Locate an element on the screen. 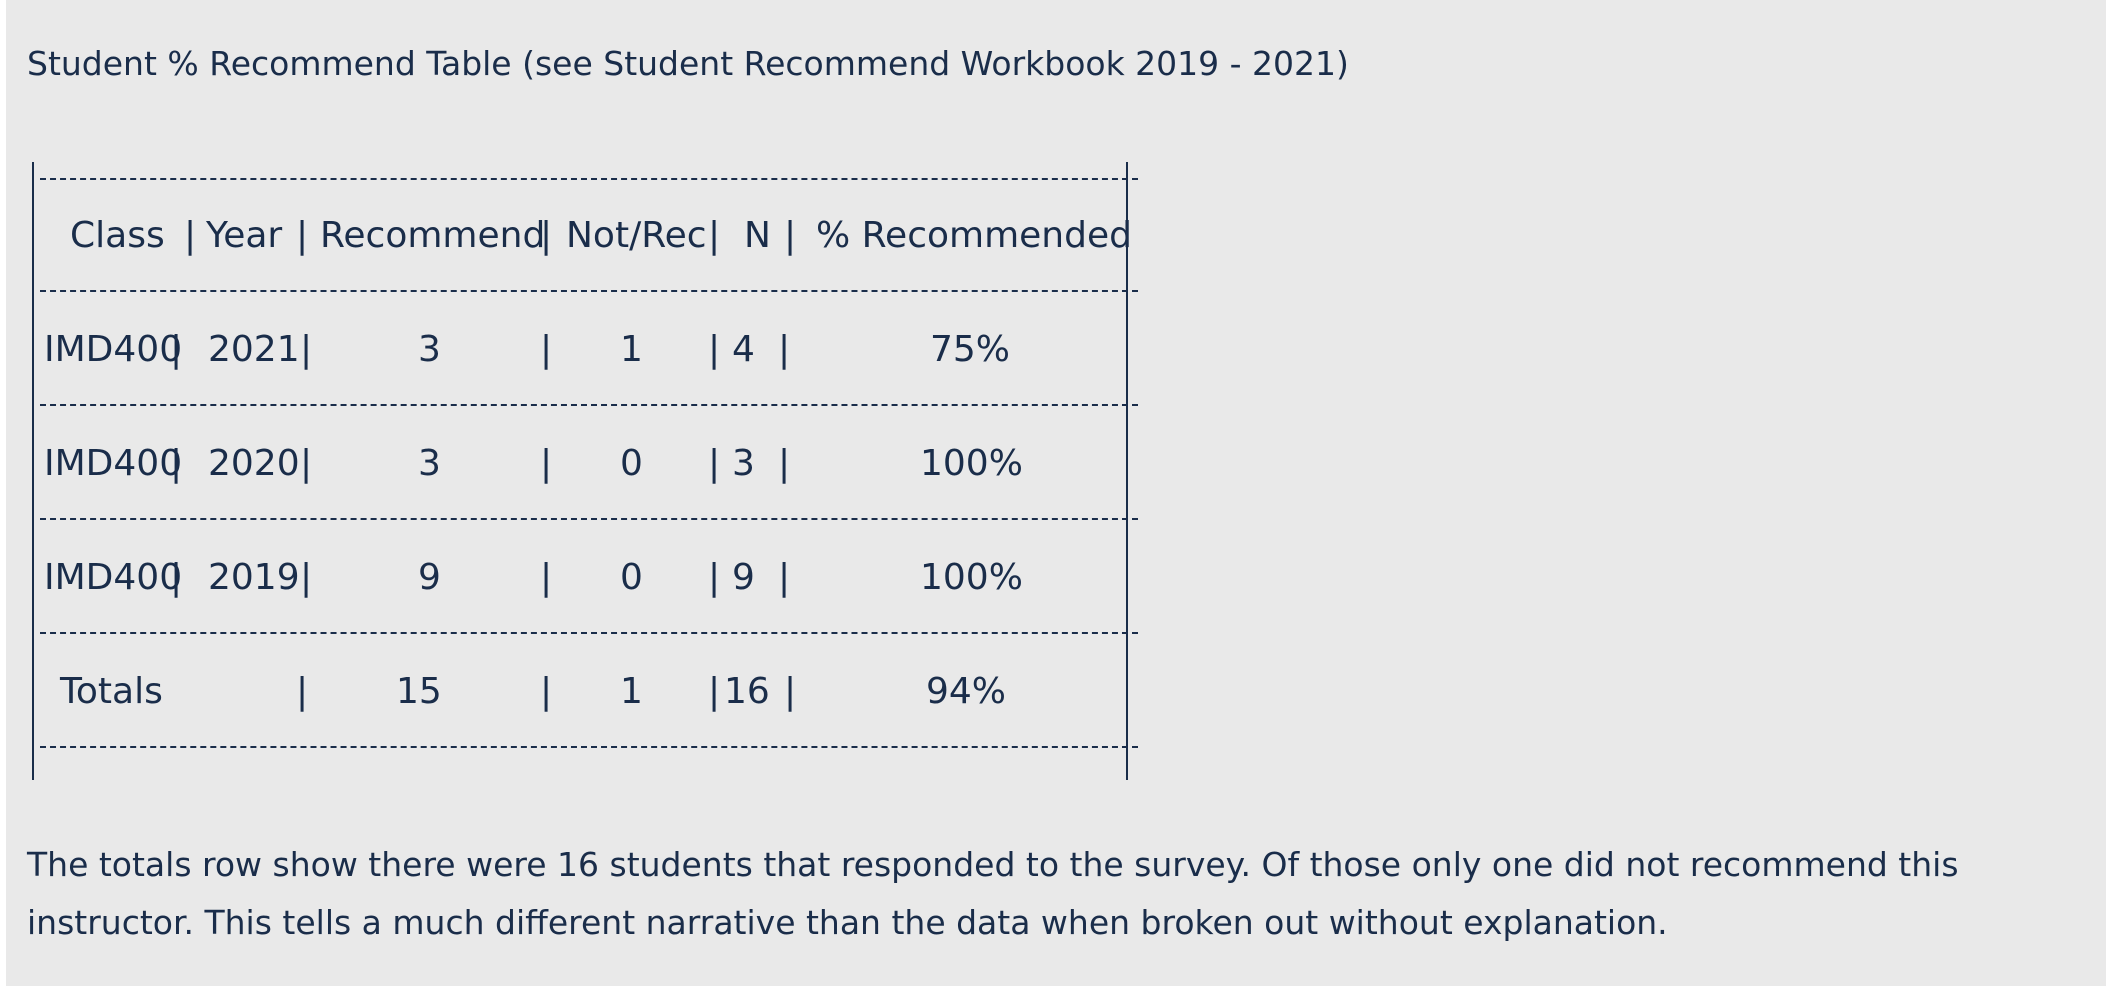 This screenshot has height=986, width=2106. header-recommend: Recommend is located at coordinates (433, 235).